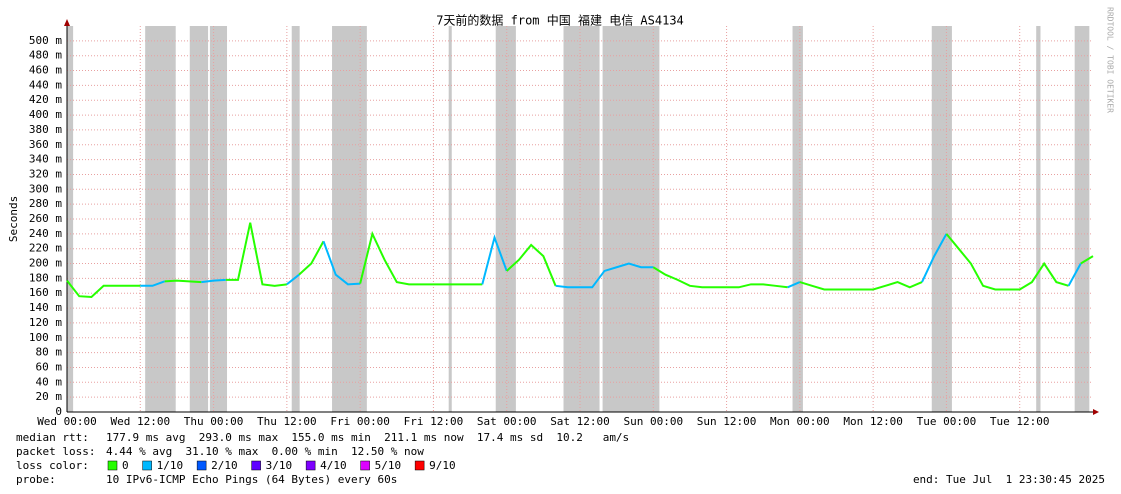 The width and height of the screenshot is (1121, 494). What do you see at coordinates (580, 421) in the screenshot?
I see `x-tick-label: Sat 12:00` at bounding box center [580, 421].